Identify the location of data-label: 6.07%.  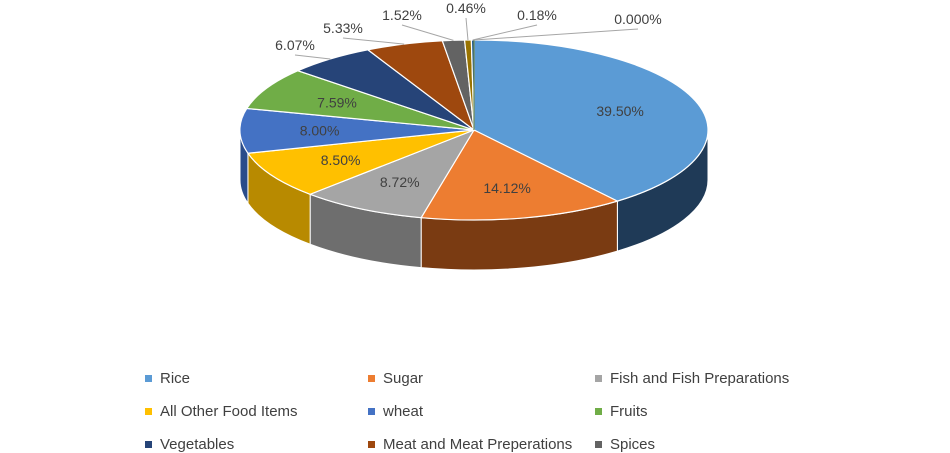
(295, 45).